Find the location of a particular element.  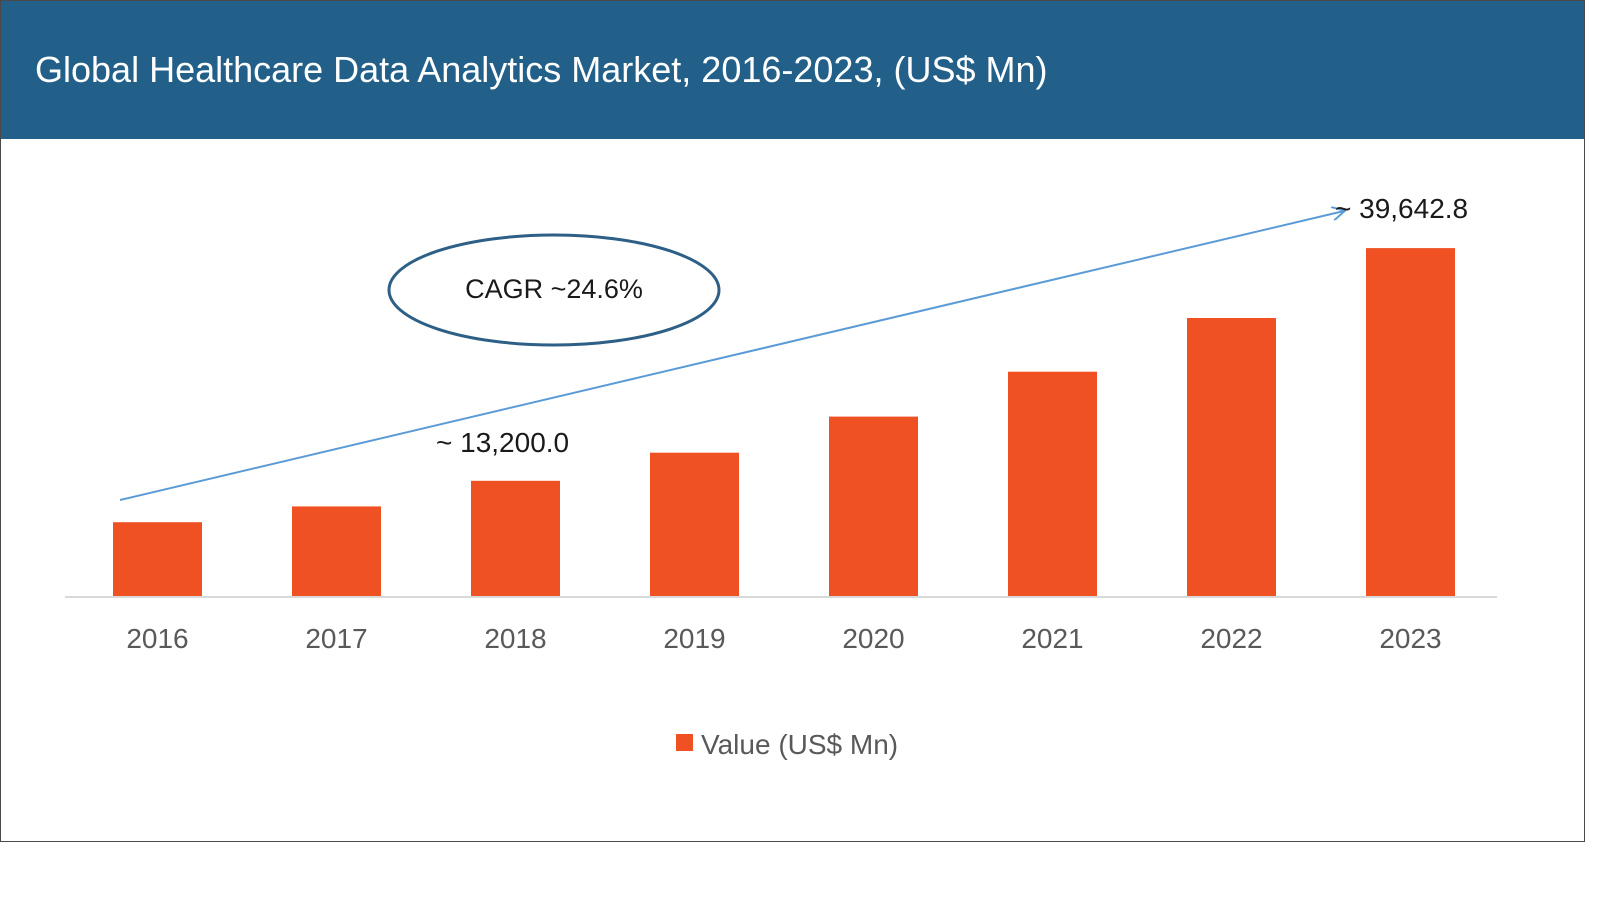

bar-2020 is located at coordinates (873, 506).